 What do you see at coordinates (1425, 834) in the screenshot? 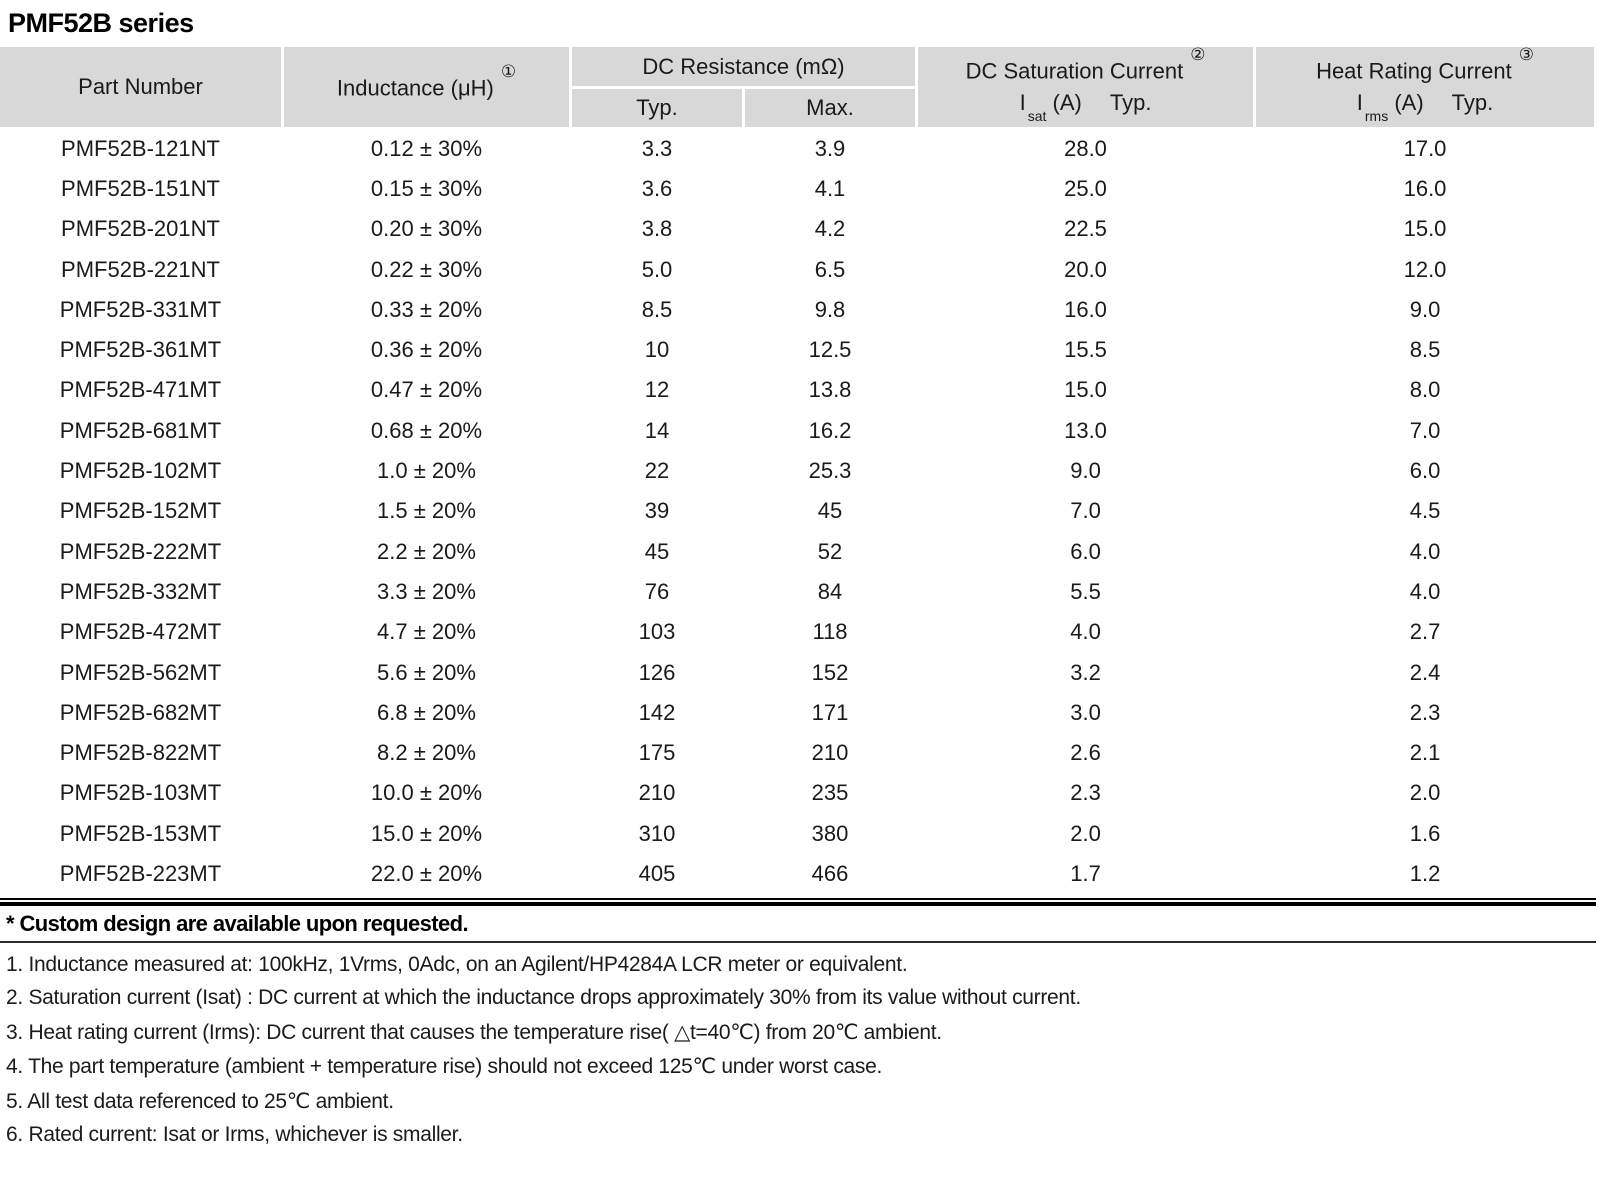
I see `heat-rating-cell: 1.6` at bounding box center [1425, 834].